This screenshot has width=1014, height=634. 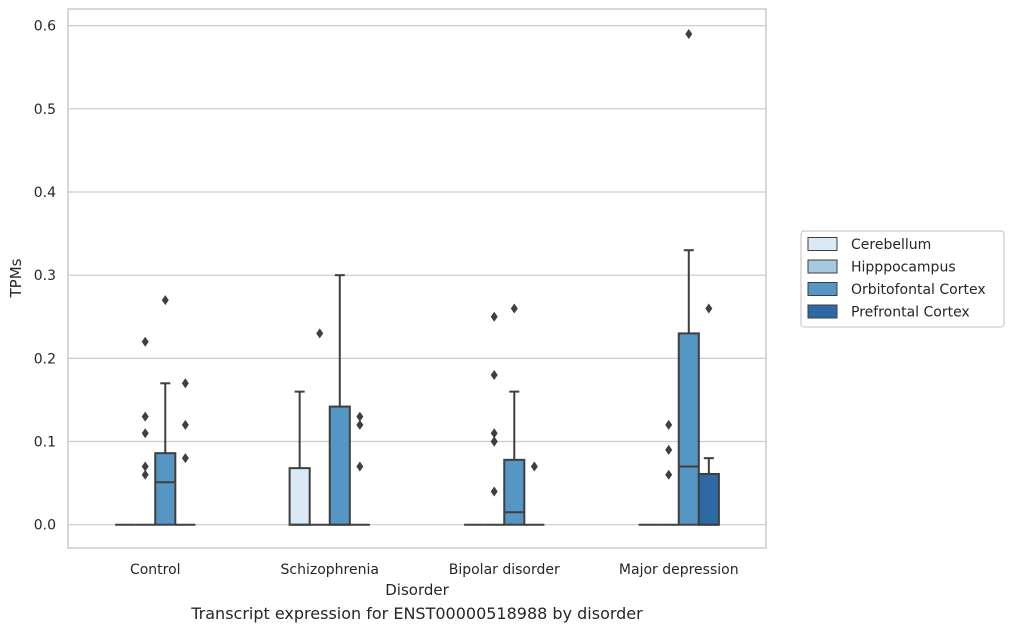 I want to click on legend-frame, so click(x=902, y=279).